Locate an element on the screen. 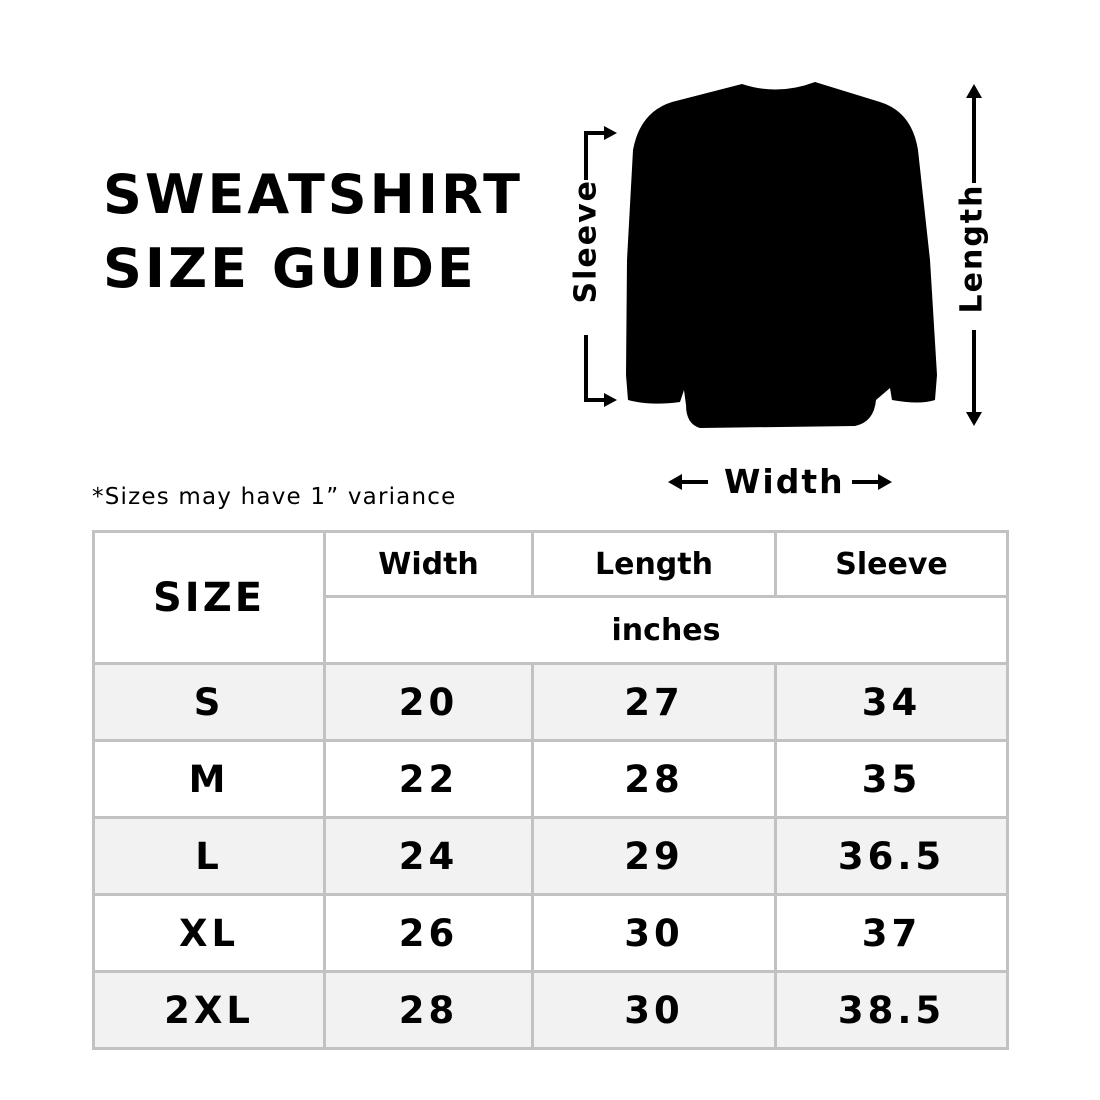 This screenshot has width=1100, height=1100. sleeve-cell: 34 is located at coordinates (891, 702).